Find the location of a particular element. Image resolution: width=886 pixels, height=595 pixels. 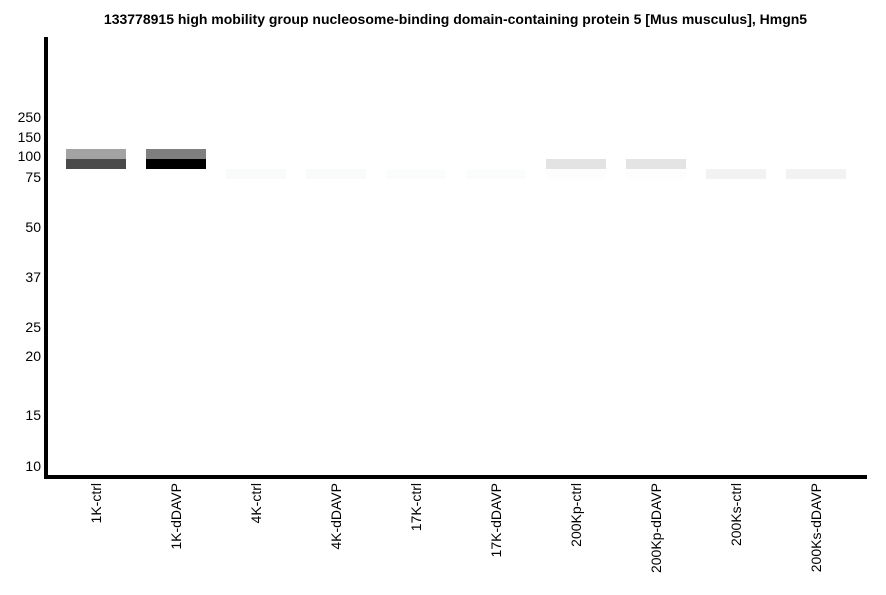

lane-label-text: 1K-dDAVP is located at coordinates (176, 516).